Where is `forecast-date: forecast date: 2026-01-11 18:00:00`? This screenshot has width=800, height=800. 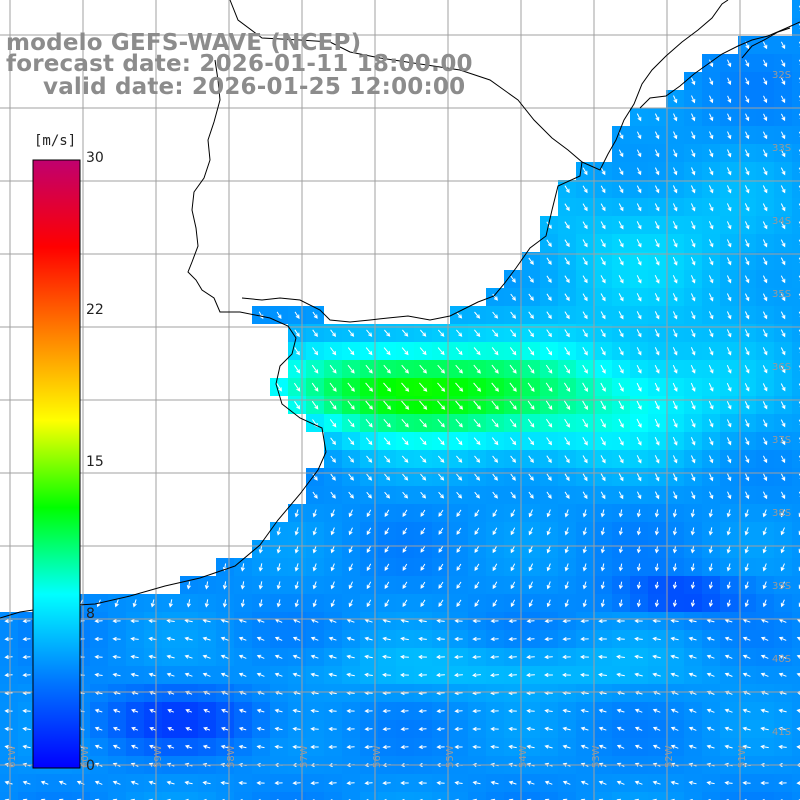
forecast-date: forecast date: 2026-01-11 18:00:00 is located at coordinates (239, 64).